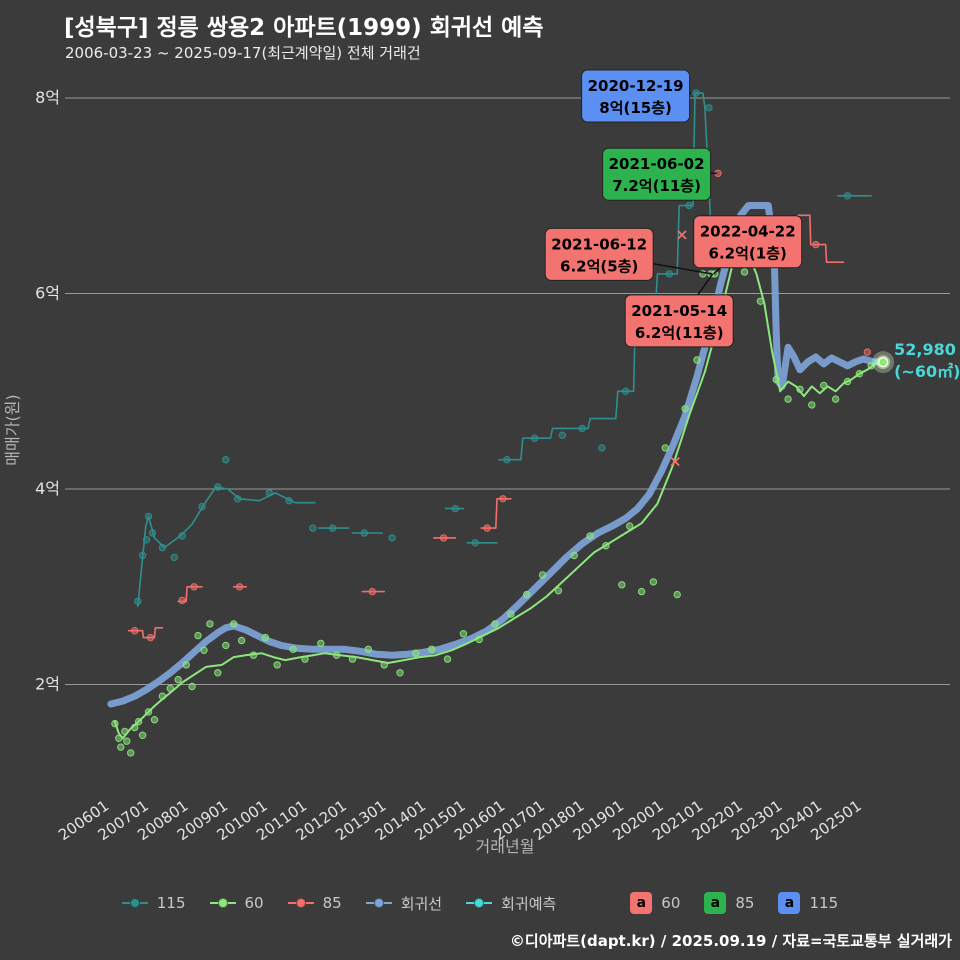 Image resolution: width=960 pixels, height=960 pixels. What do you see at coordinates (678, 348) in the screenshot?
I see `cancelled-x-markers` at bounding box center [678, 348].